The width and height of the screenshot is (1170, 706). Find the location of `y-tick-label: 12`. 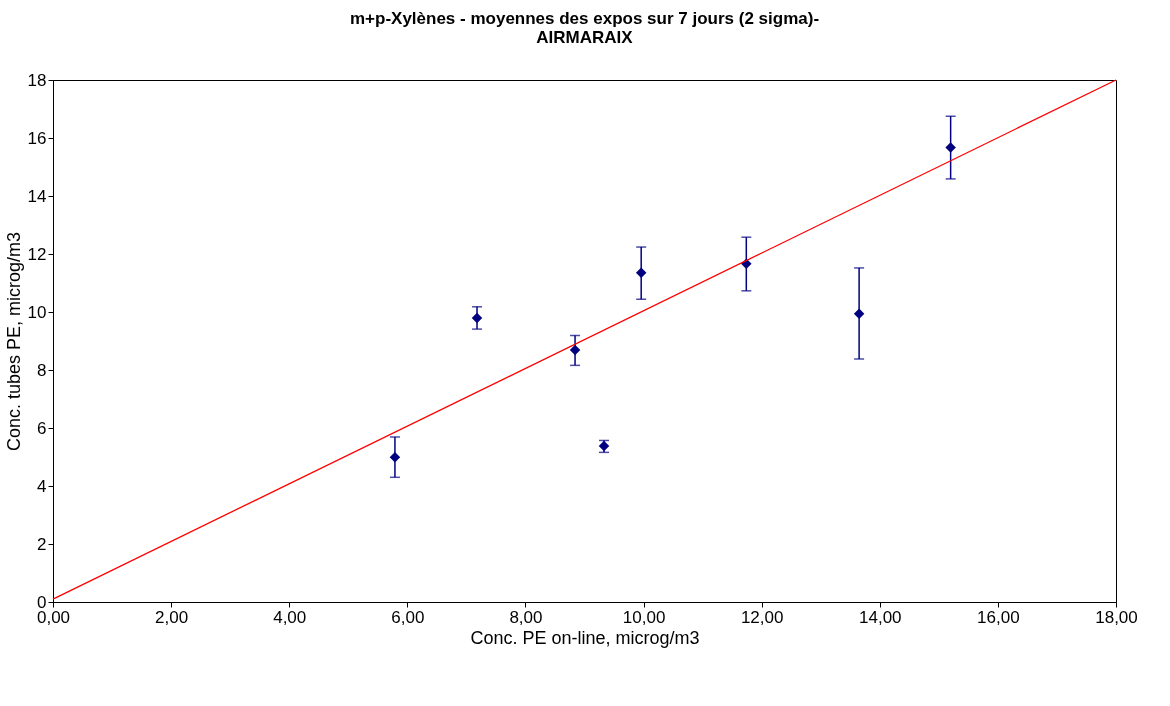

y-tick-label: 12 is located at coordinates (37, 254).